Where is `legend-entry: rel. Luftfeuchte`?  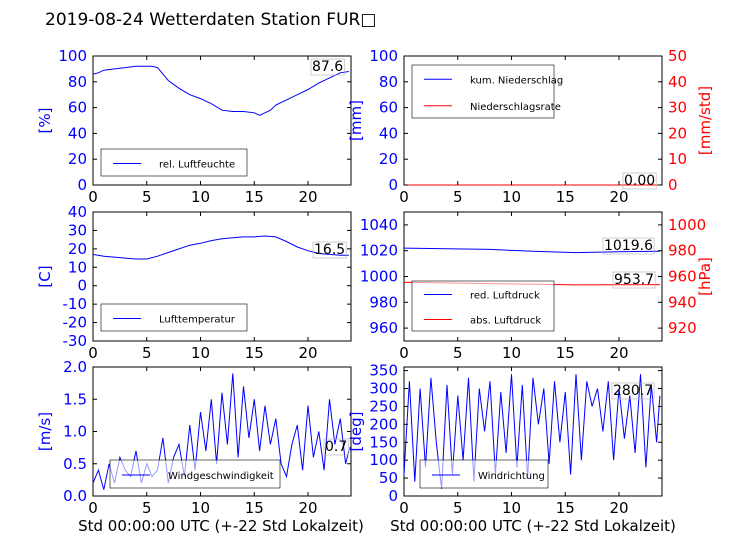 legend-entry: rel. Luftfeuchte is located at coordinates (197, 165).